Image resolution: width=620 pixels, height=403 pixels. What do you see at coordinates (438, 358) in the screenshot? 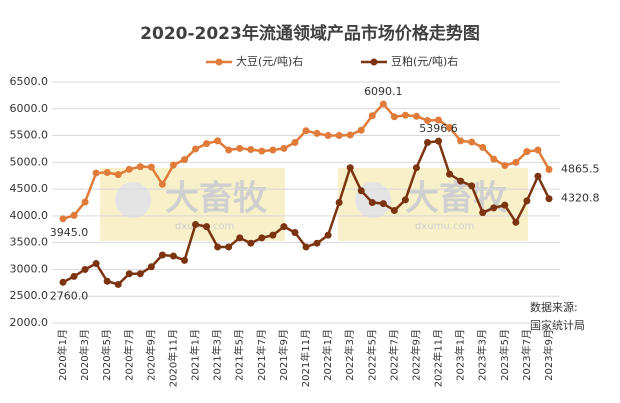
I see `x-tick-label: 2022年11月` at bounding box center [438, 358].